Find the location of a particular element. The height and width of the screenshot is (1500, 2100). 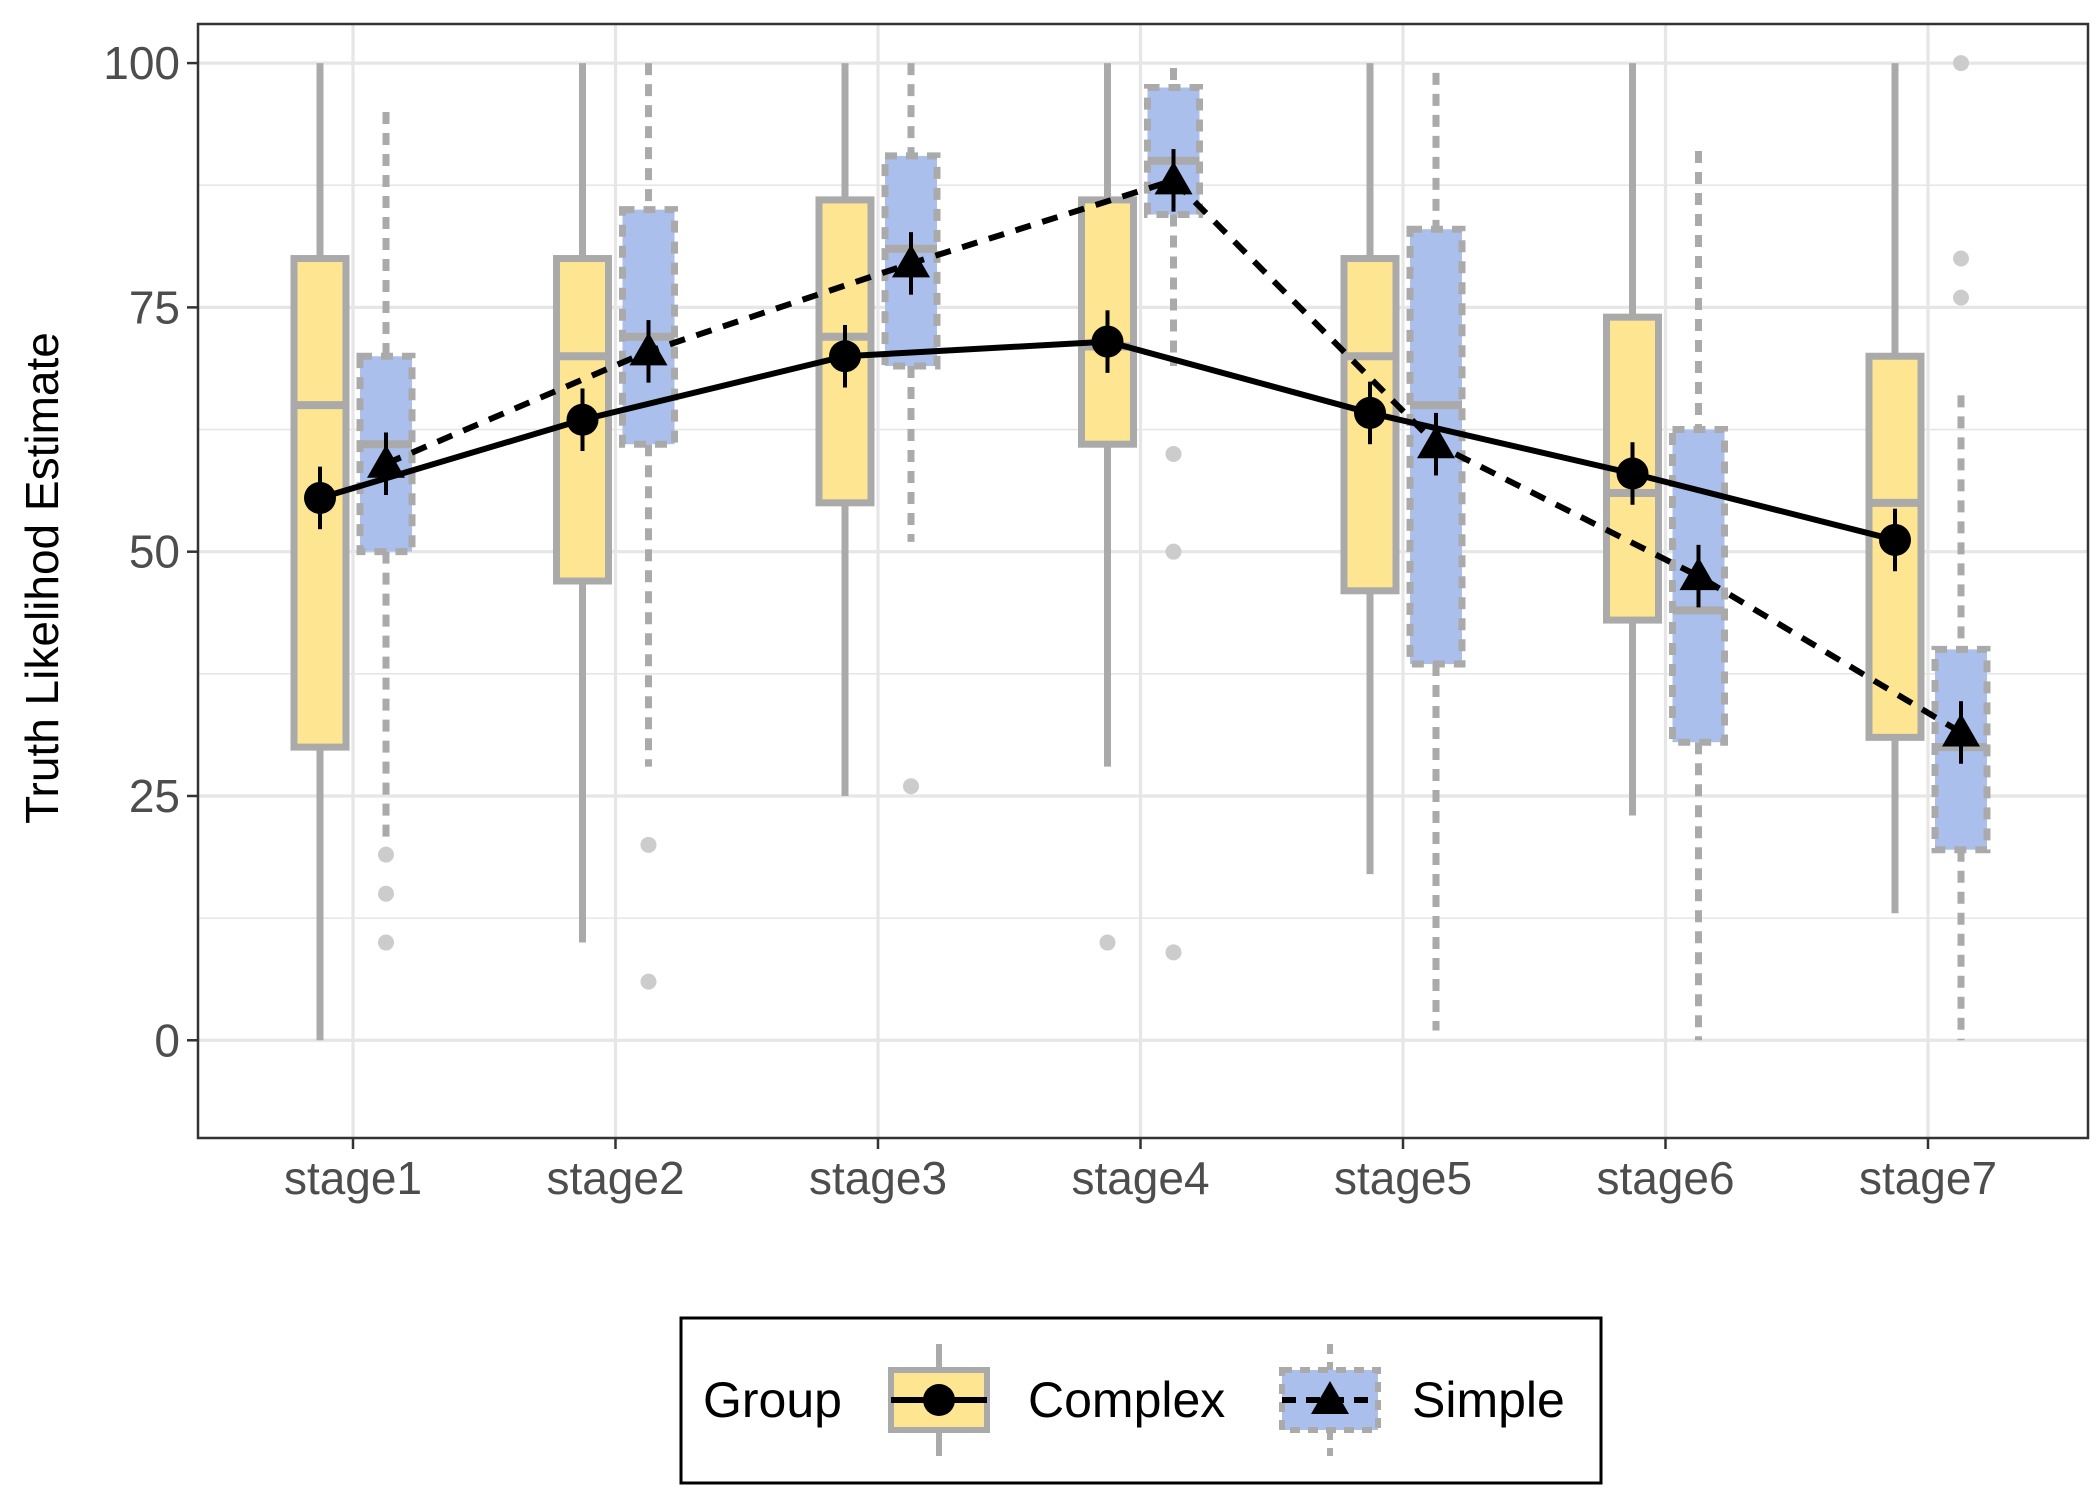

x-tick-label: stage6 is located at coordinates (1665, 1178).